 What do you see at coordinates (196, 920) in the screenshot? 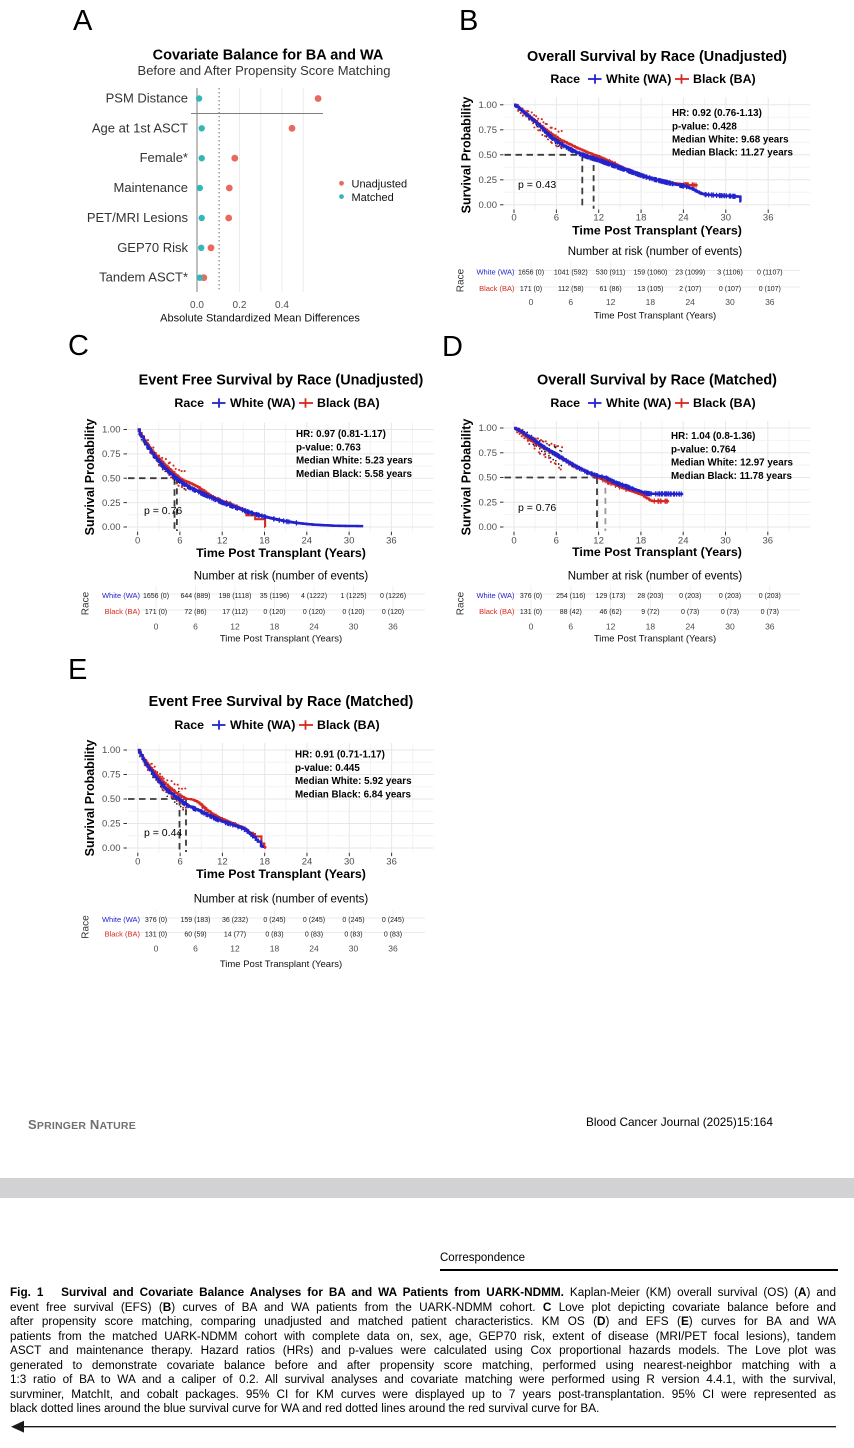
I see `svg-text: 159 (183)` at bounding box center [196, 920].